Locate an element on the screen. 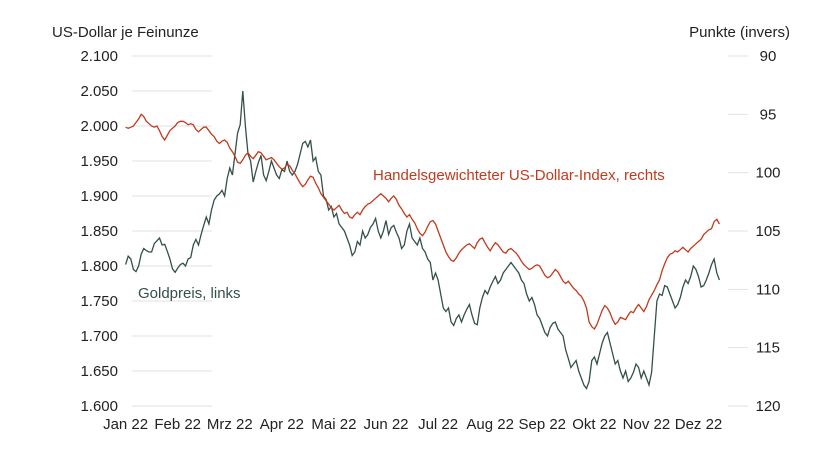 The height and width of the screenshot is (456, 840). left-tick-label: 1.600 is located at coordinates (99, 406).